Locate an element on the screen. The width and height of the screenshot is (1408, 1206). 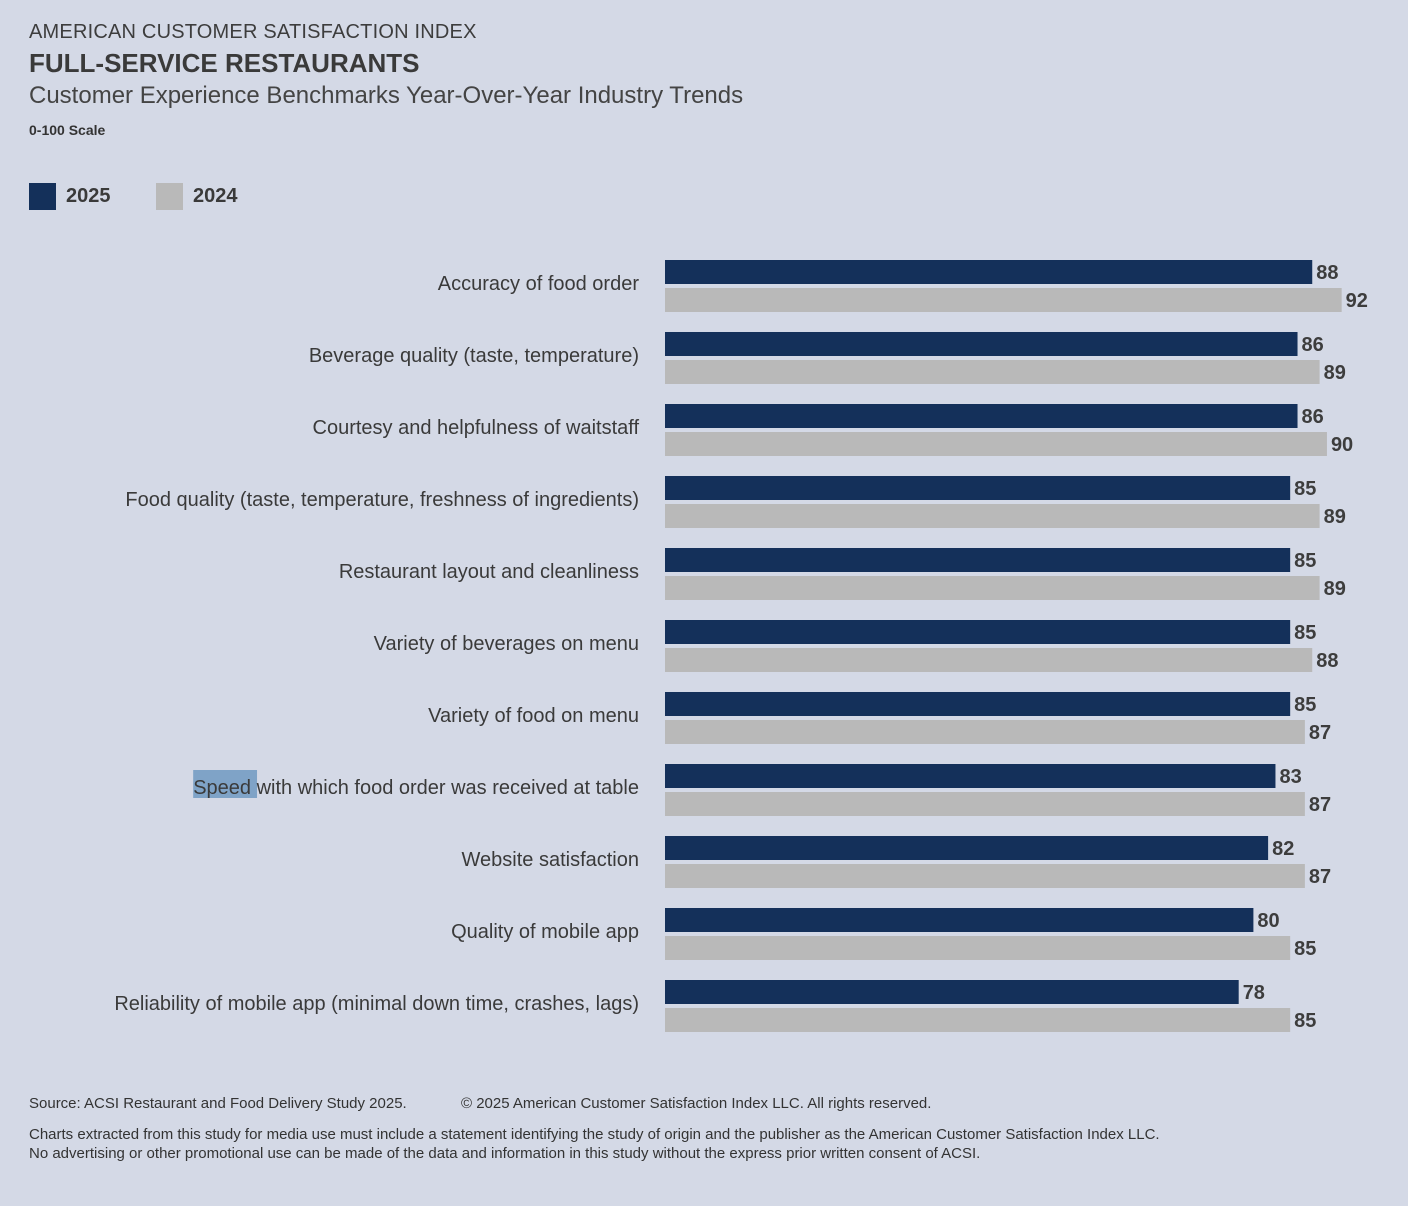
value-label-2024-row-6: 87 is located at coordinates (1320, 733).